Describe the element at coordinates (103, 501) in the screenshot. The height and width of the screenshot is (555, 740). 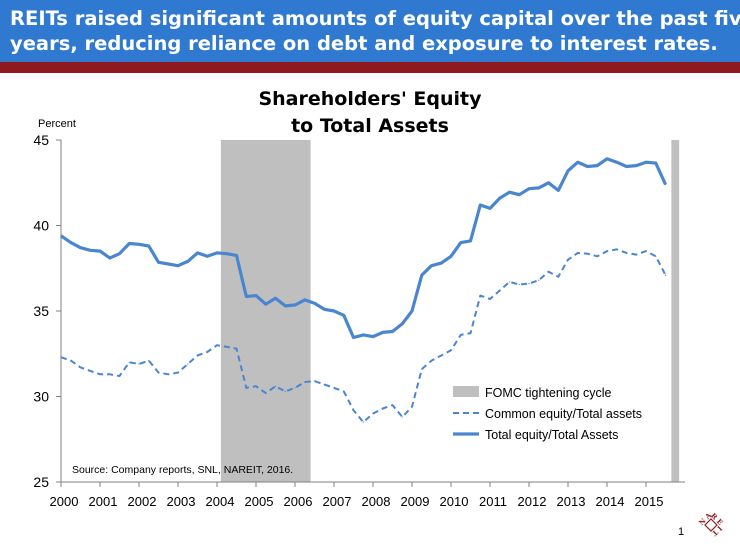
I see `x-tick-label-1: 2001` at that location.